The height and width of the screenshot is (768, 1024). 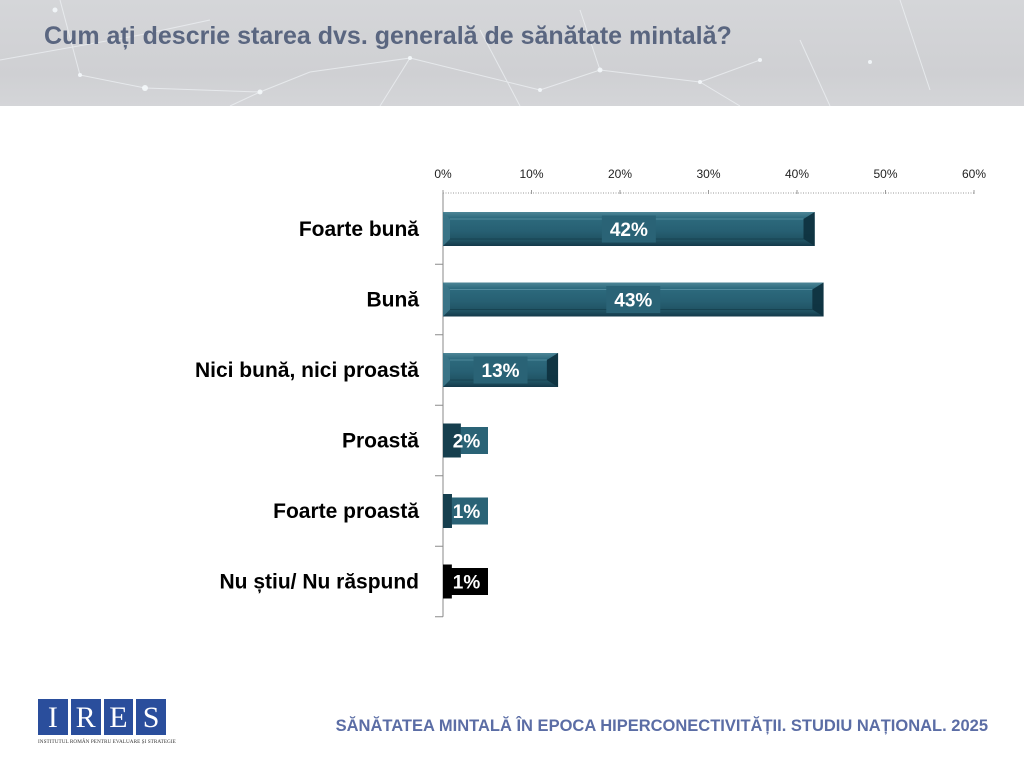 What do you see at coordinates (85, 717) in the screenshot?
I see `logo-letter-box: R` at bounding box center [85, 717].